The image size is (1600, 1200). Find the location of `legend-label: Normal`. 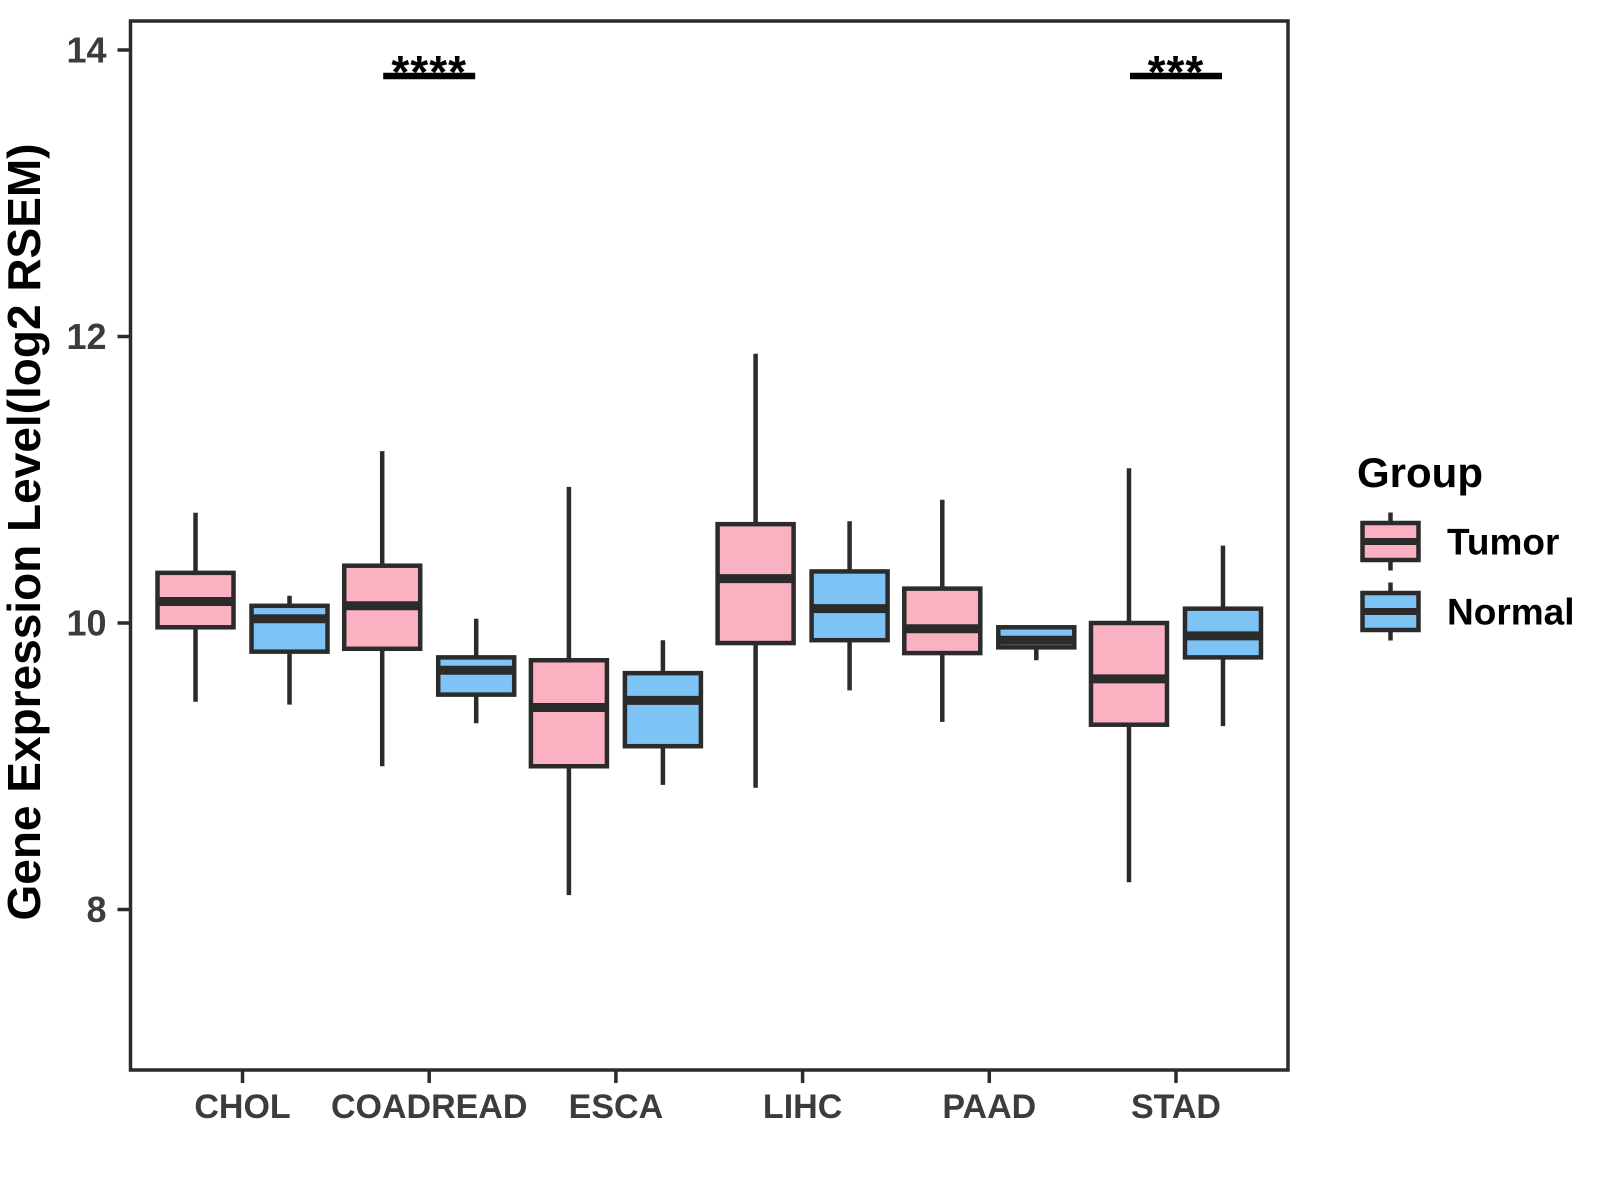

legend-label: Normal is located at coordinates (1510, 612).